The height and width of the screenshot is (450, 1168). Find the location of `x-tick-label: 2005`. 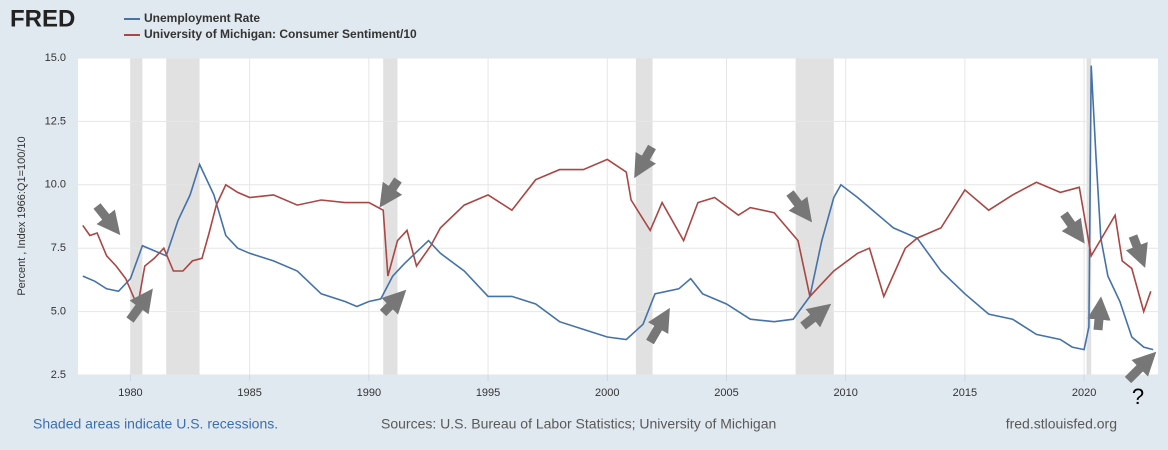

x-tick-label: 2005 is located at coordinates (726, 393).